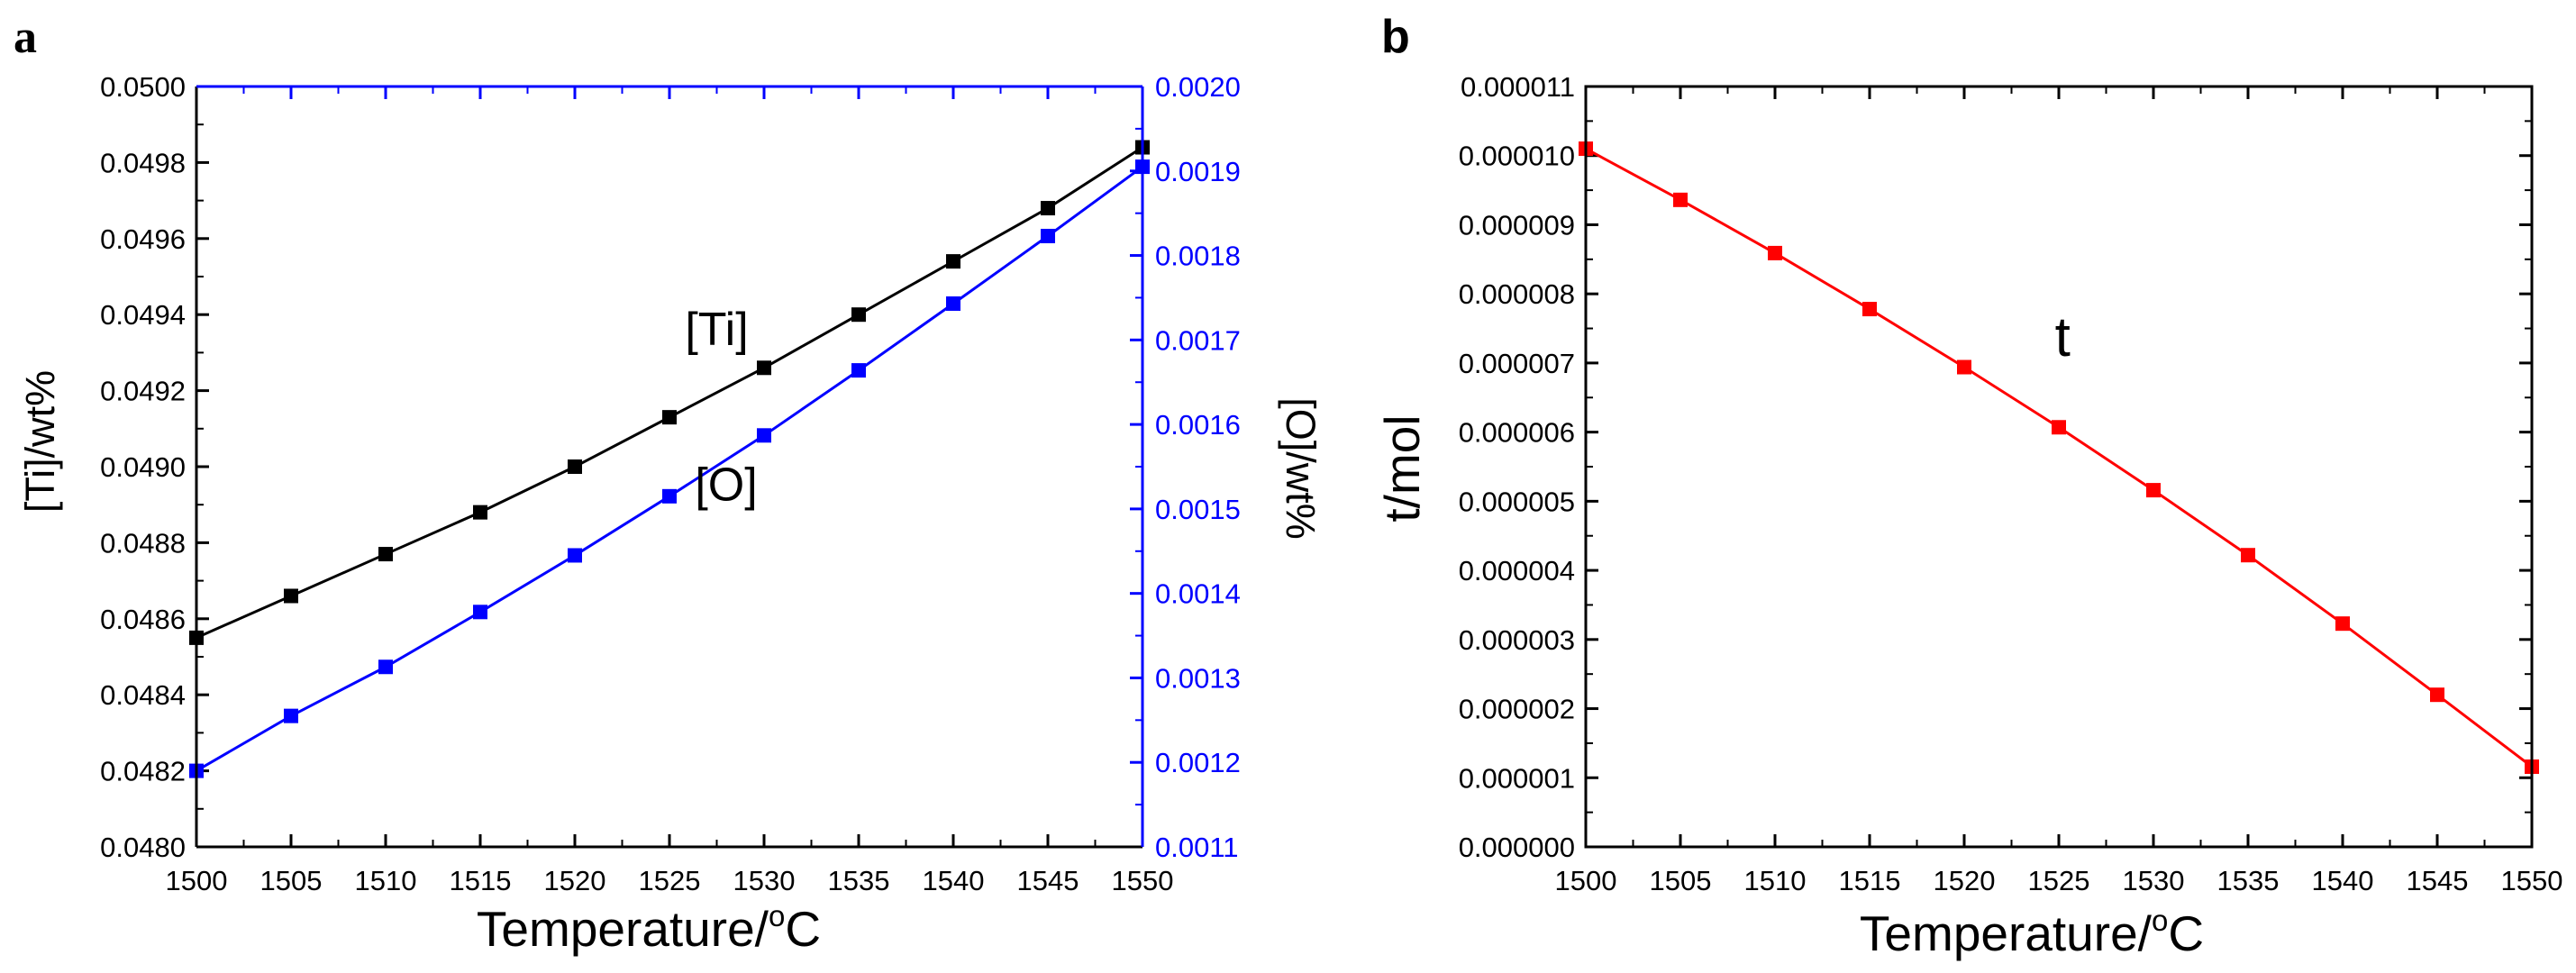  What do you see at coordinates (716, 330) in the screenshot?
I see `annotation-ti: [Ti]` at bounding box center [716, 330].